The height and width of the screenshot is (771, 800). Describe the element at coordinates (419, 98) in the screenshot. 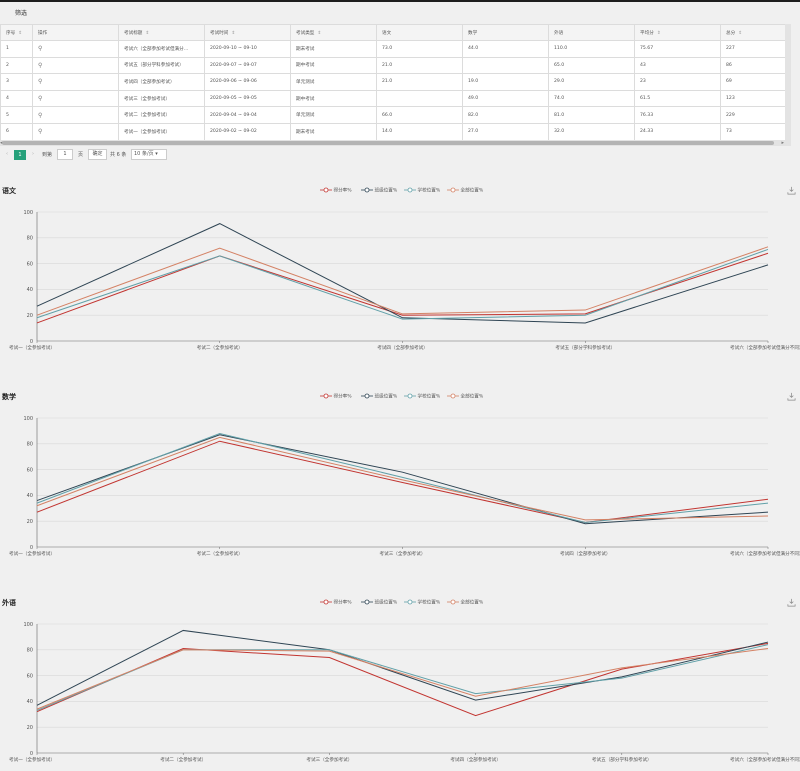

I see `cell-chinese` at that location.